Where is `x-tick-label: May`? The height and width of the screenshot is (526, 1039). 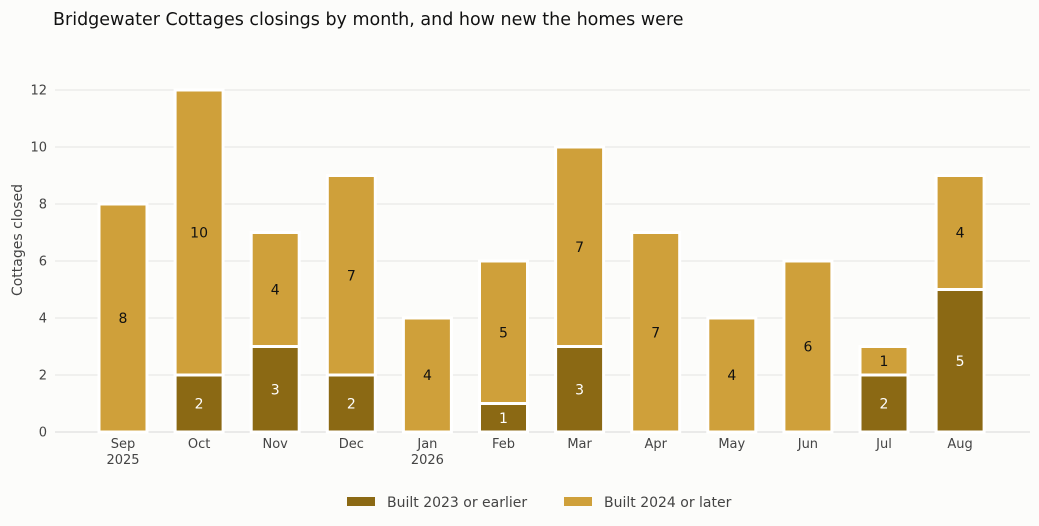
x-tick-label: May is located at coordinates (731, 444).